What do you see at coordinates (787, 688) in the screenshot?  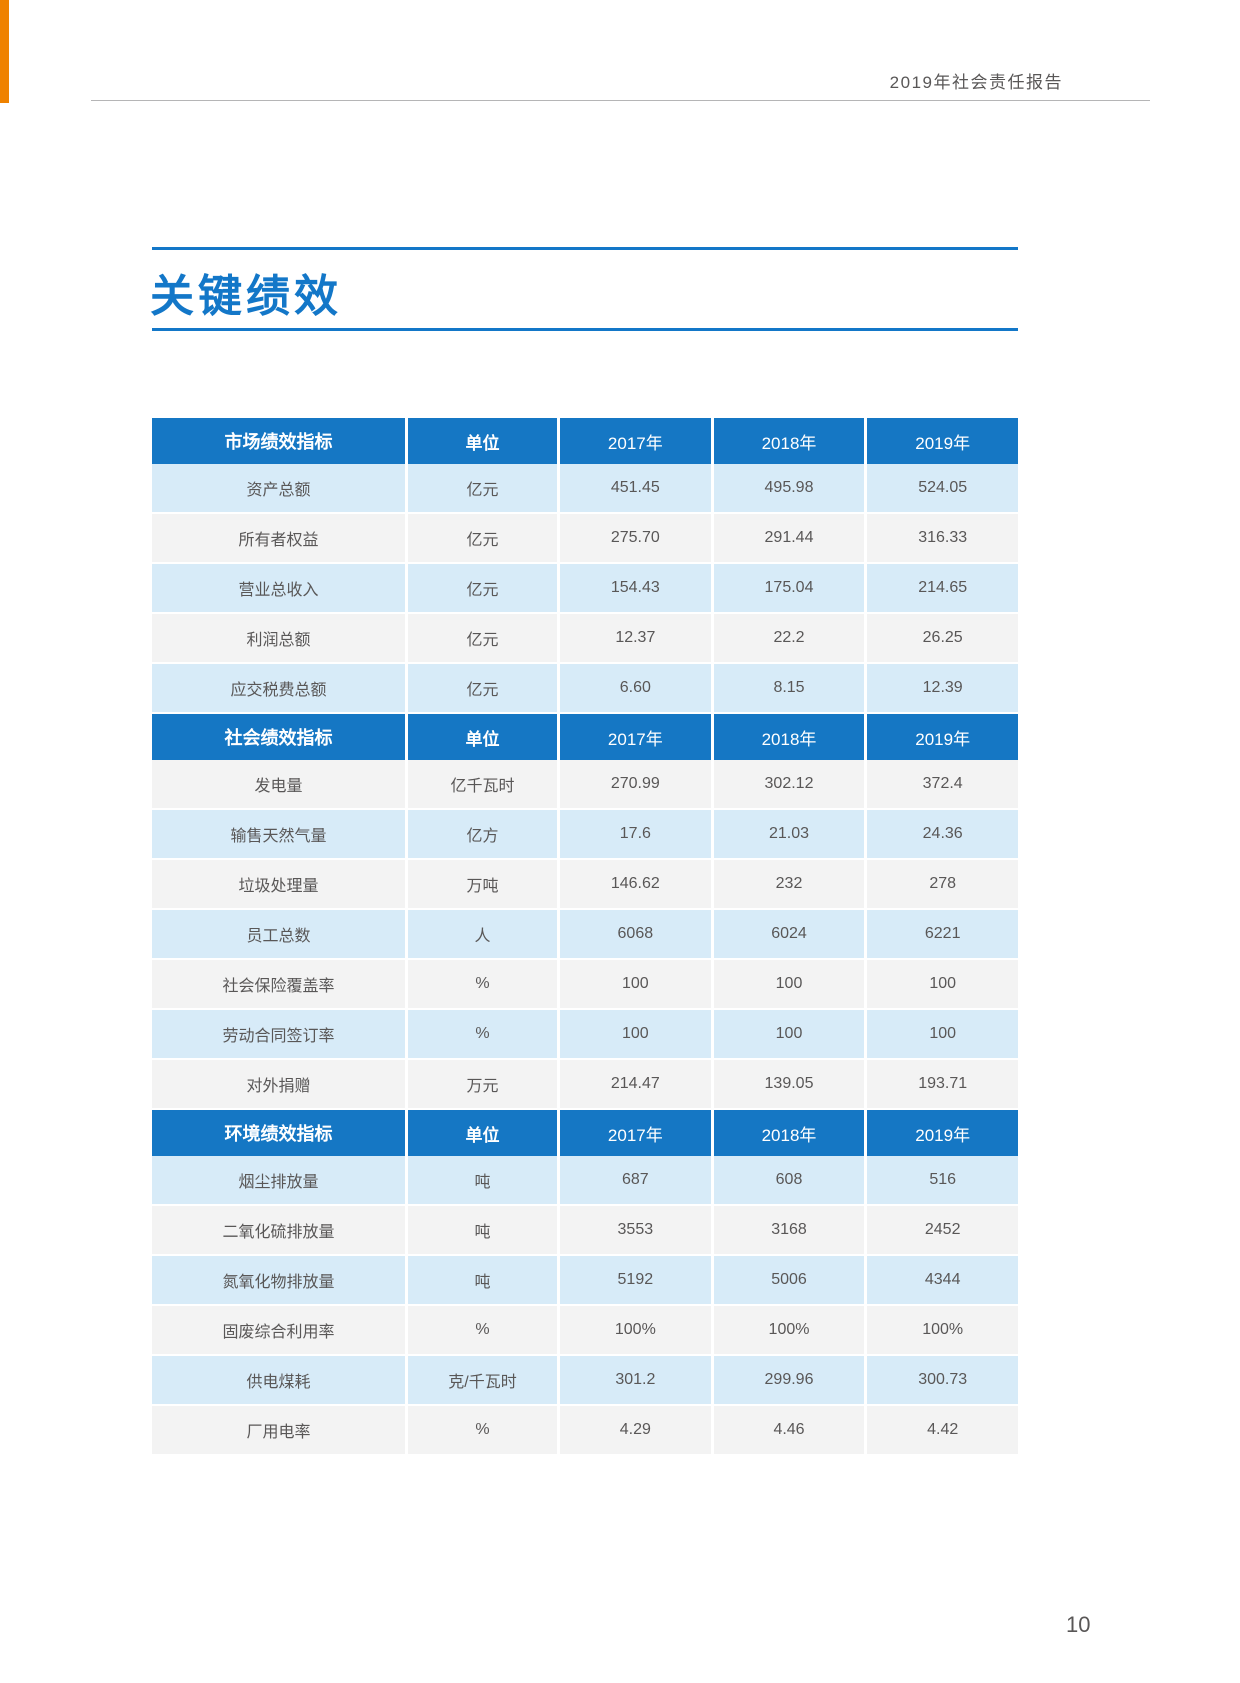 I see `value-2018-cell: 8.15` at bounding box center [787, 688].